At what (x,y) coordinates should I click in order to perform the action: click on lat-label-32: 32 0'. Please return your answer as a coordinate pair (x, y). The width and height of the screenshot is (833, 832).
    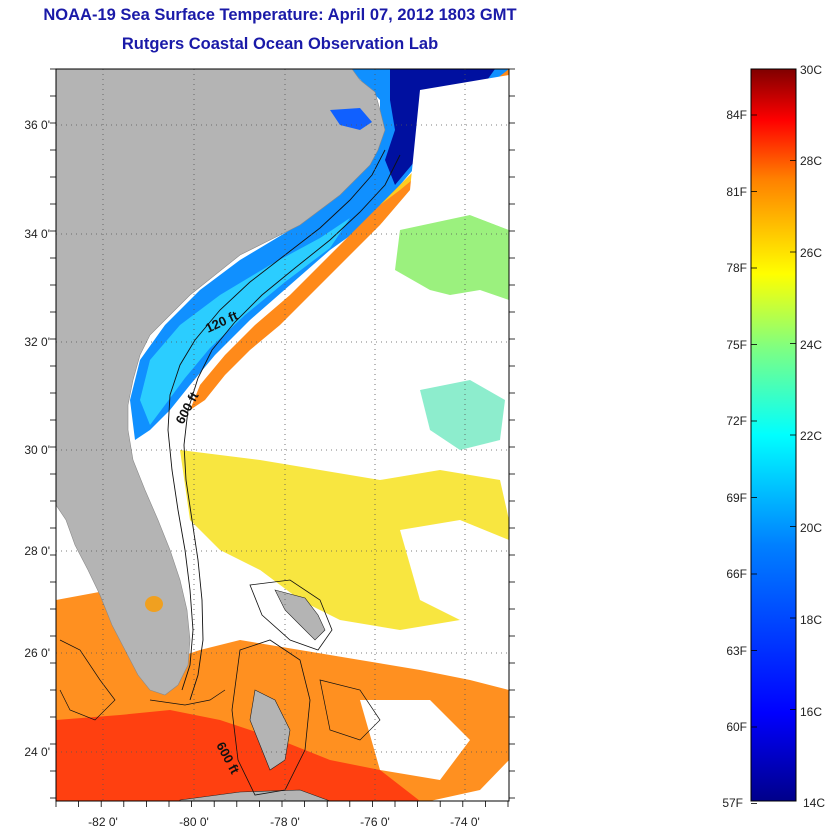
    Looking at the image, I should click on (37, 342).